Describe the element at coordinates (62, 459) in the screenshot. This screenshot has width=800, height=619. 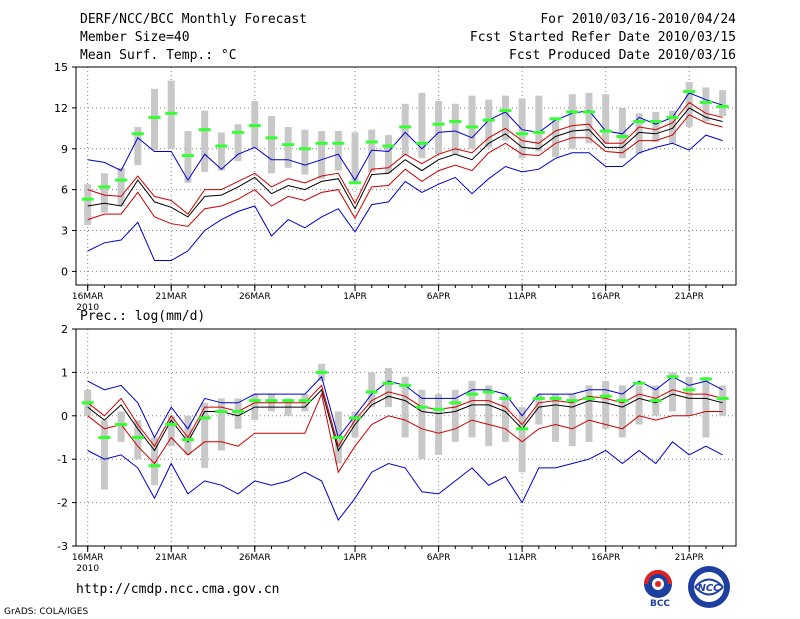
I see `y-tick-label: -1` at that location.